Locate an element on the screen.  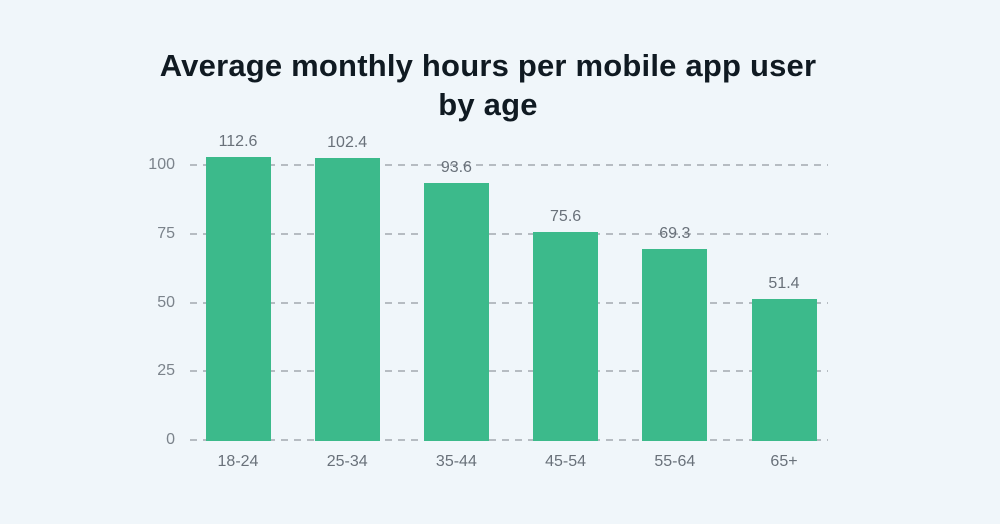
x-axis-label: 65+ is located at coordinates (784, 461).